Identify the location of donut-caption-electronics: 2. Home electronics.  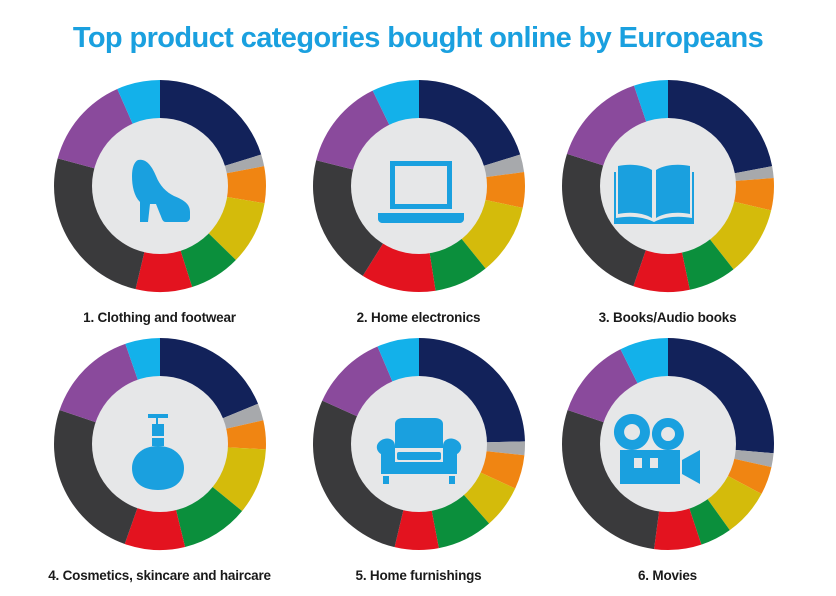
(418, 317).